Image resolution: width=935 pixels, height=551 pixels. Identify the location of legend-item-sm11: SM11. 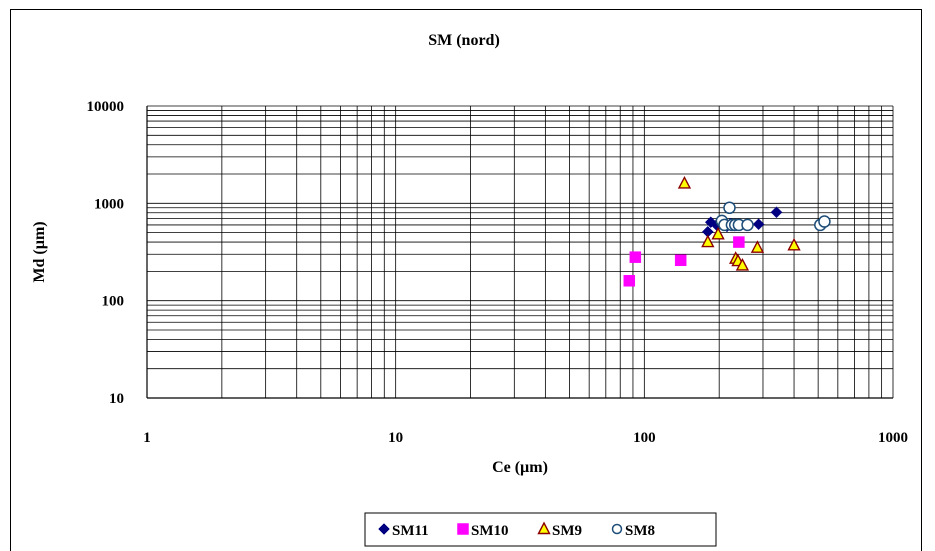
(403, 531).